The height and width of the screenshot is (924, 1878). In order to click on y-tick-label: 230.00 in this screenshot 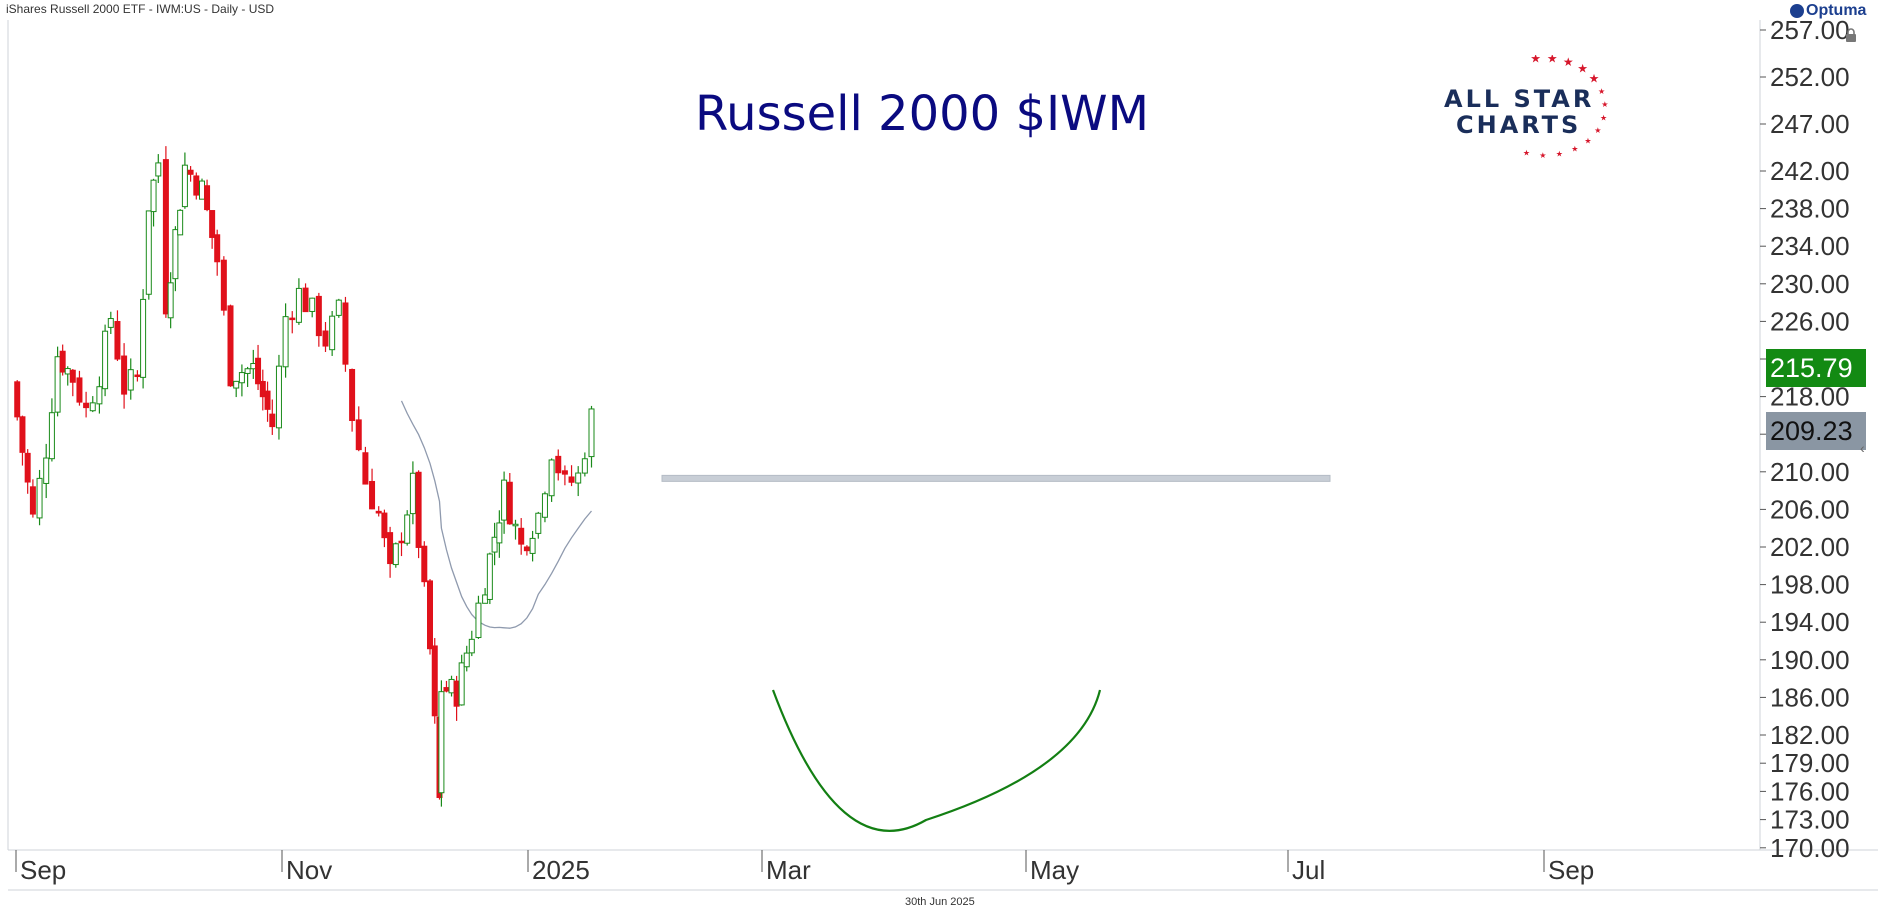, I will do `click(1810, 284)`.